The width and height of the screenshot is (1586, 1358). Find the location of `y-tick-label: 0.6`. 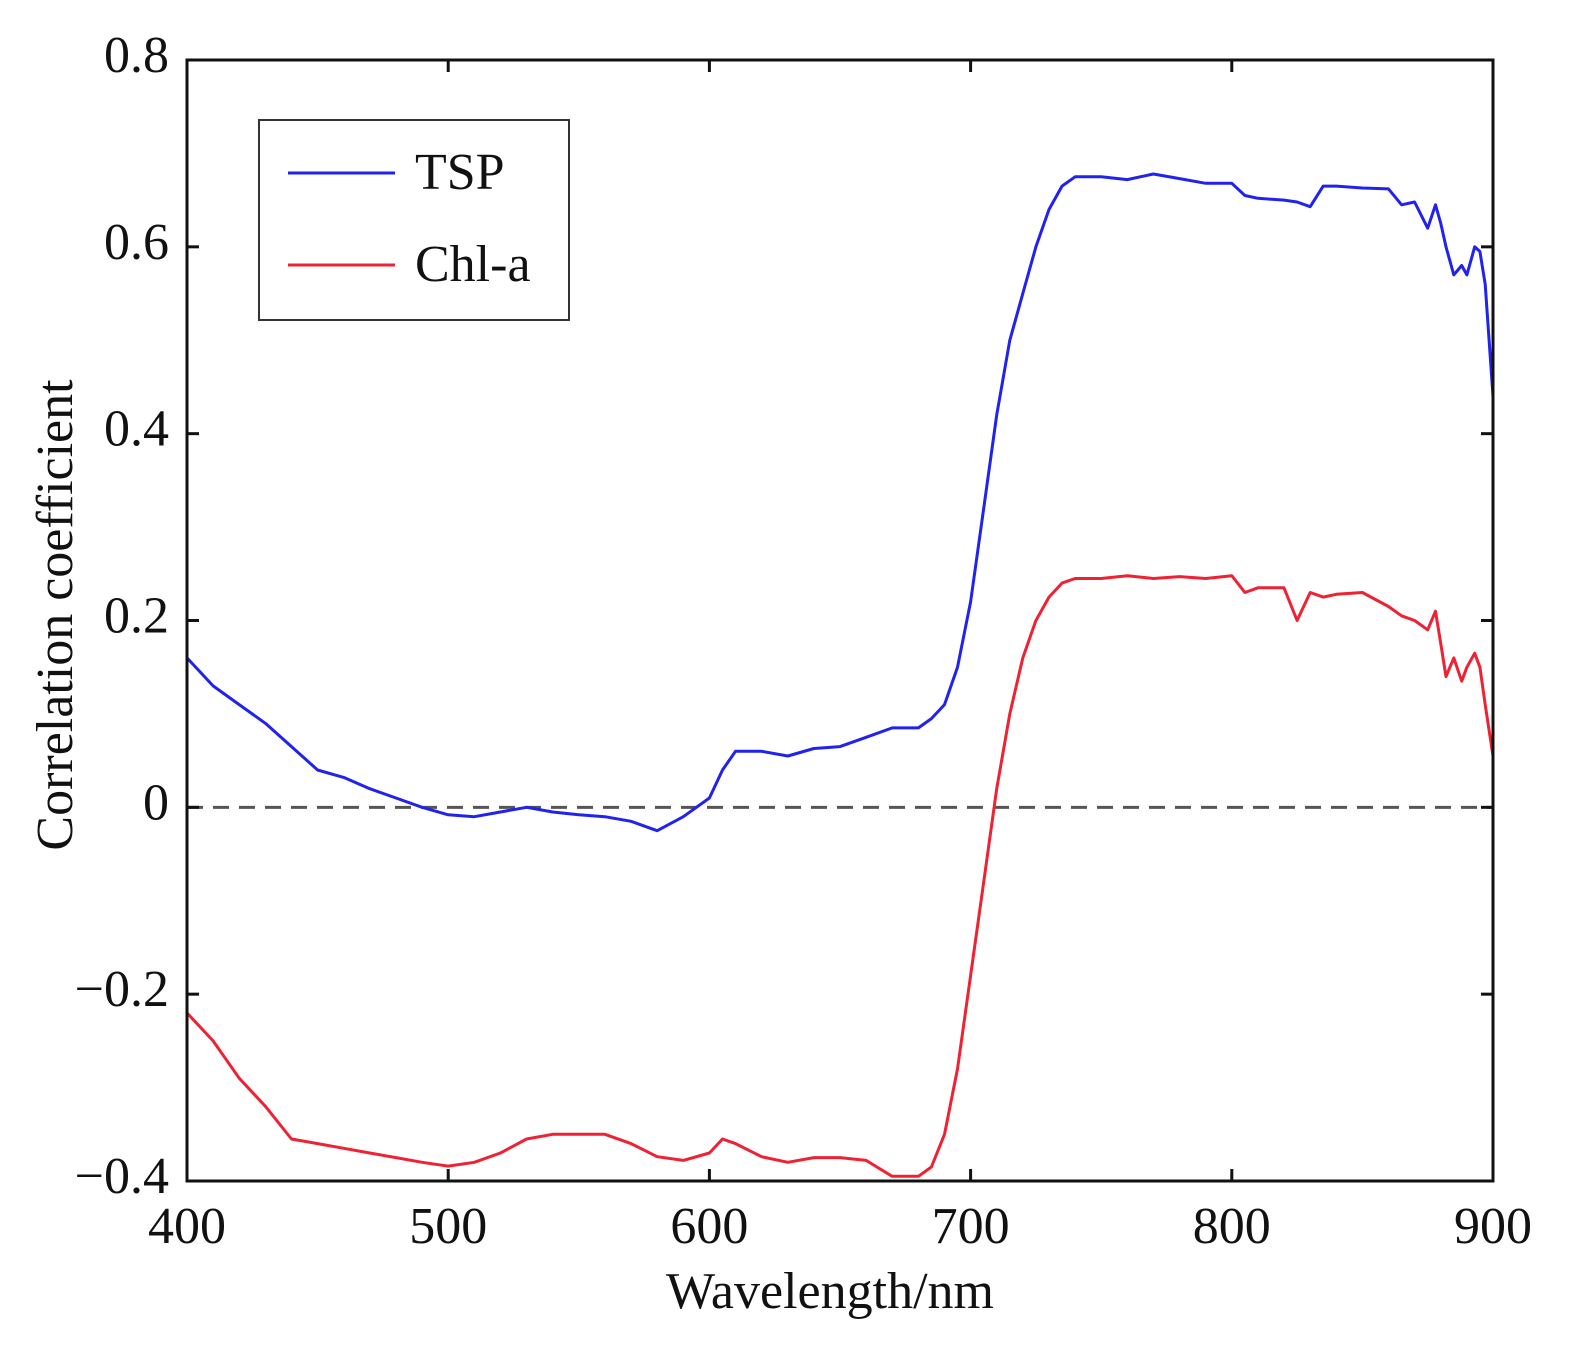

y-tick-label: 0.6 is located at coordinates (136, 242).